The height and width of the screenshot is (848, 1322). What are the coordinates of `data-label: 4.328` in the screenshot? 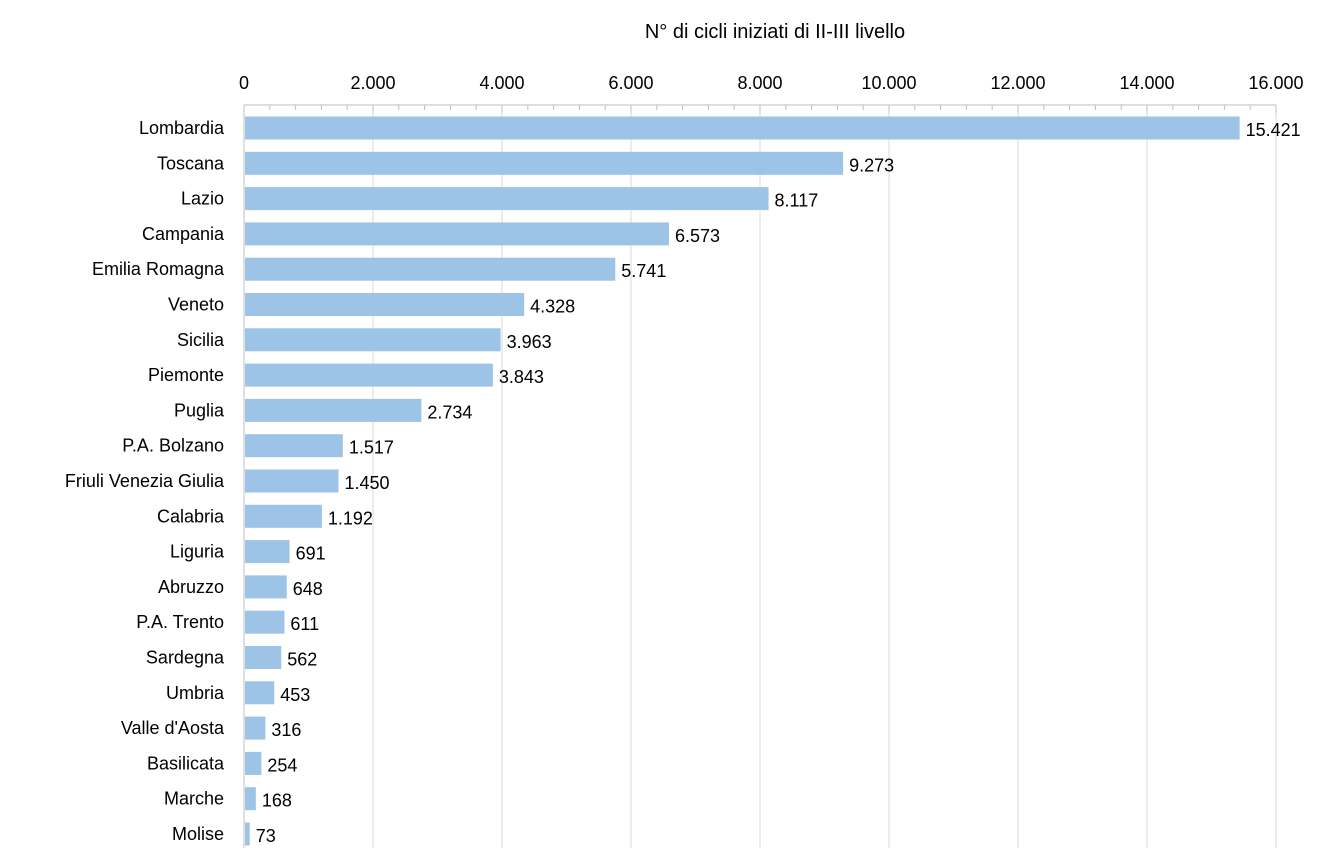 It's located at (552, 307).